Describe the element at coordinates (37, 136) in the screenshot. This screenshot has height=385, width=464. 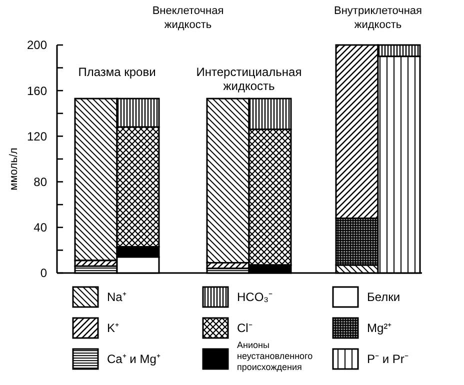
I see `y-tick-label: 120` at that location.